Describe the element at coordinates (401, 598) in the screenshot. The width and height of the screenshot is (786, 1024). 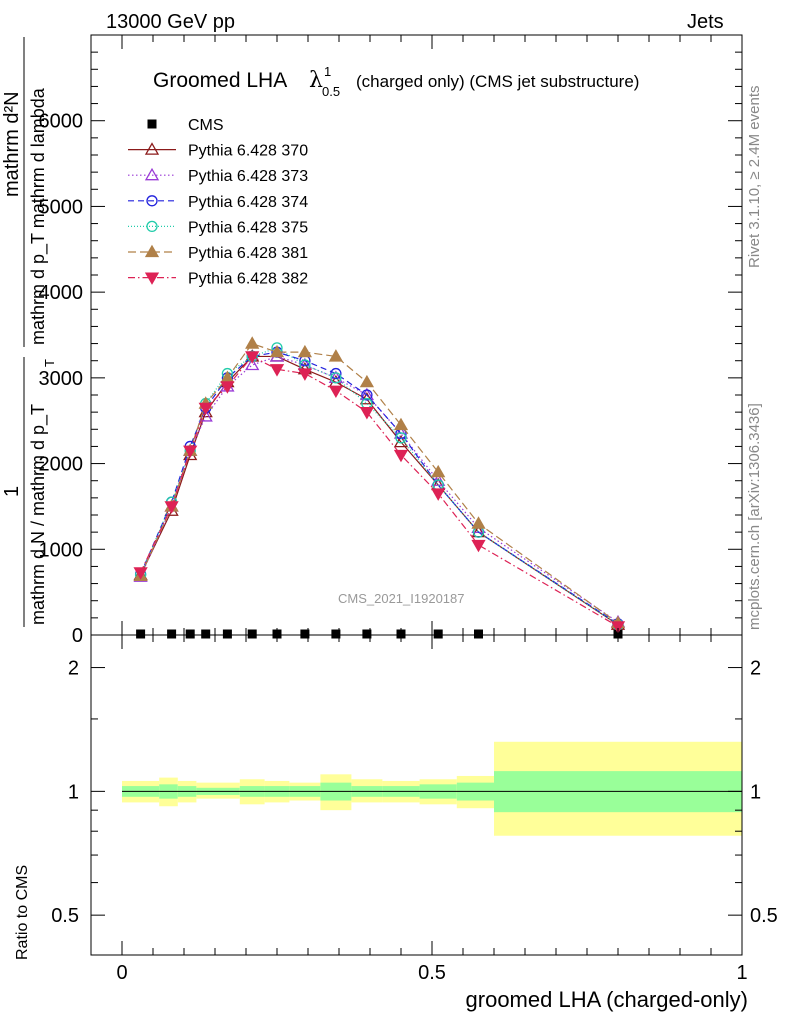
I see `analysis-watermark: CMS_2021_I1920187` at that location.